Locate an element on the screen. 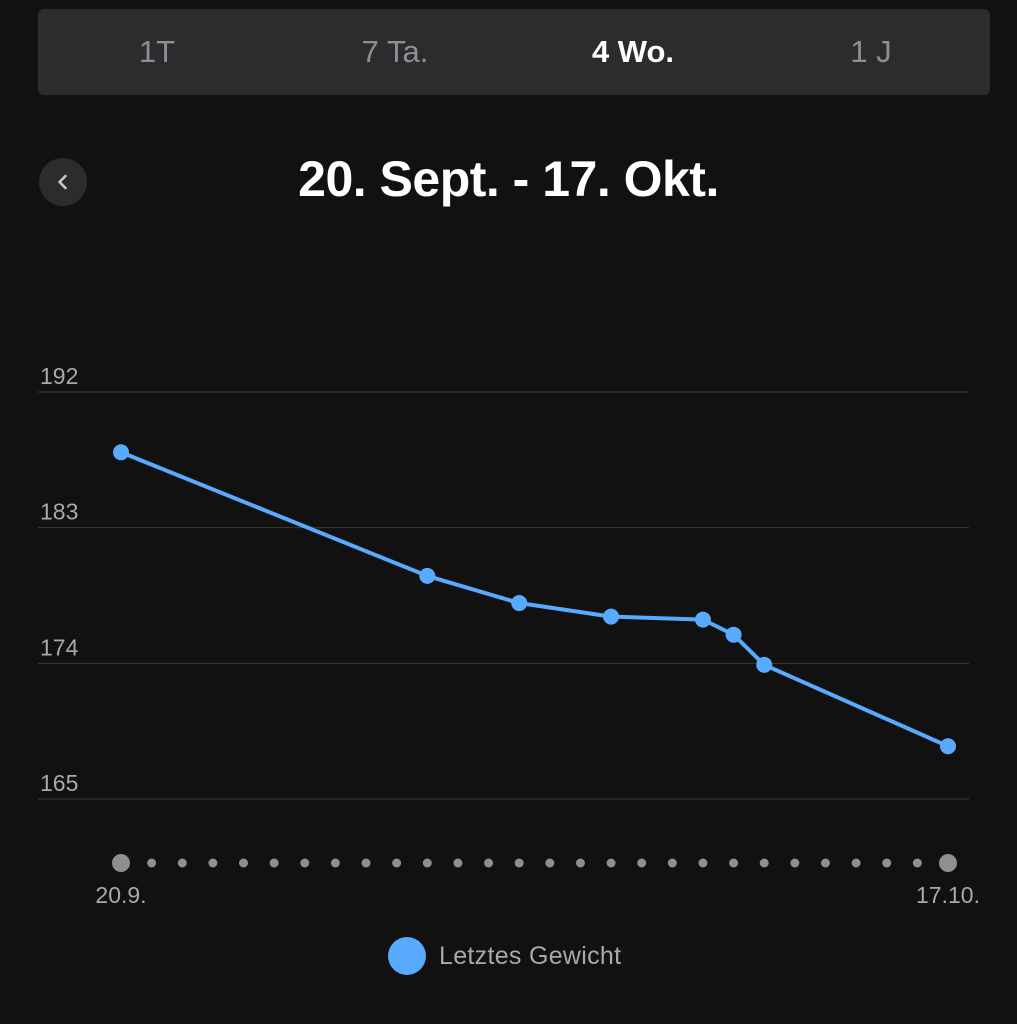 The height and width of the screenshot is (1024, 1017). legend-swatch is located at coordinates (407, 956).